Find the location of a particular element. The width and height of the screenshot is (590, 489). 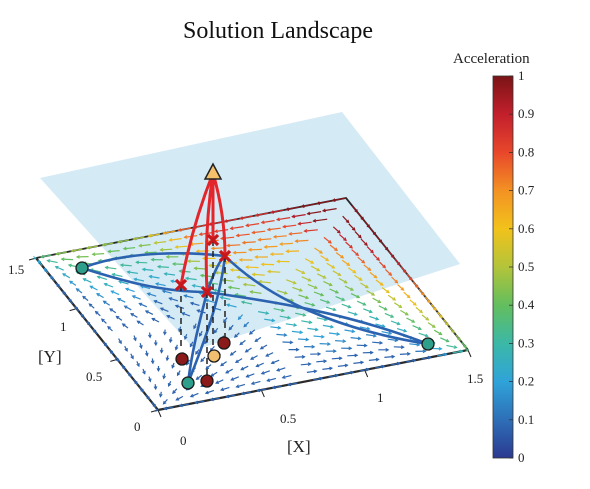

red-path is located at coordinates (209, 232).